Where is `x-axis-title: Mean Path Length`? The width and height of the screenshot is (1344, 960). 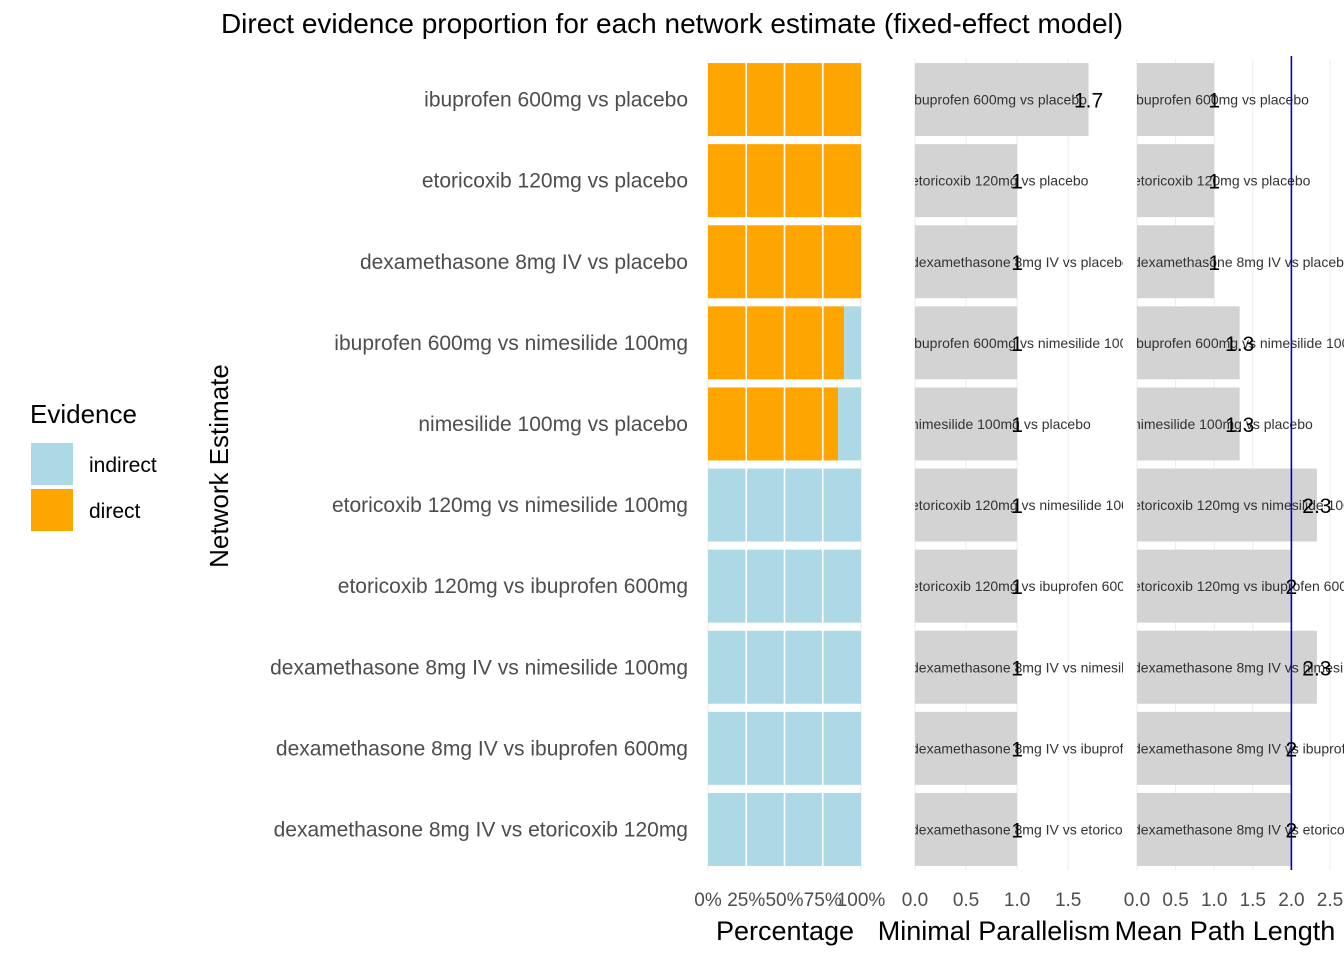 x-axis-title: Mean Path Length is located at coordinates (1225, 931).